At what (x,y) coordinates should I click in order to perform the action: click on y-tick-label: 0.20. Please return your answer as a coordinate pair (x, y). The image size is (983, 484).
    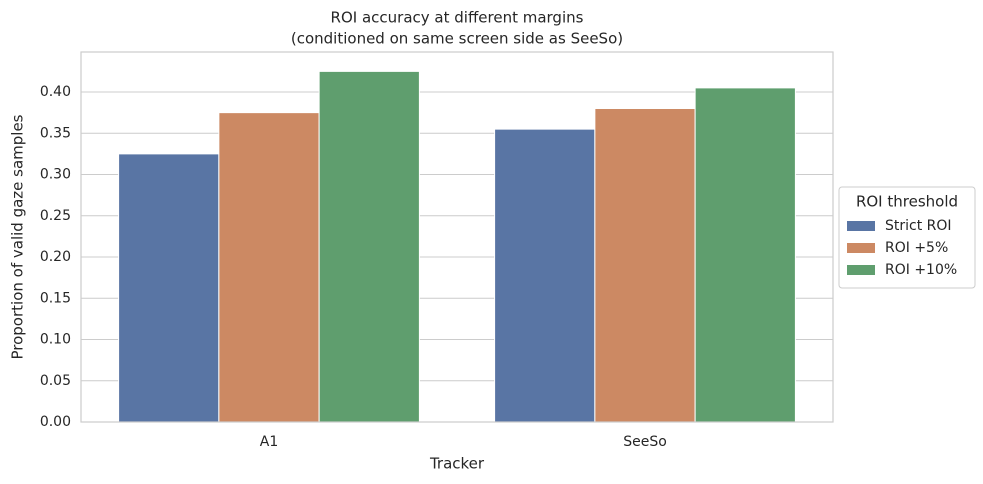
    Looking at the image, I should click on (55, 257).